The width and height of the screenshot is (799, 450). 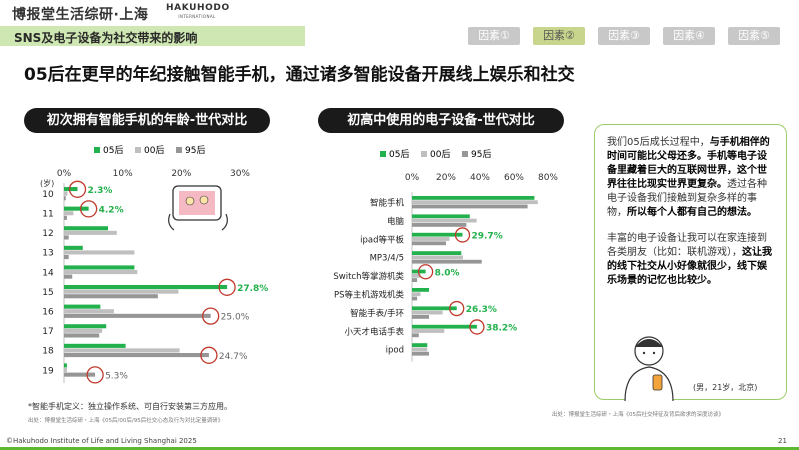 I want to click on category-label: 18, so click(x=48, y=352).